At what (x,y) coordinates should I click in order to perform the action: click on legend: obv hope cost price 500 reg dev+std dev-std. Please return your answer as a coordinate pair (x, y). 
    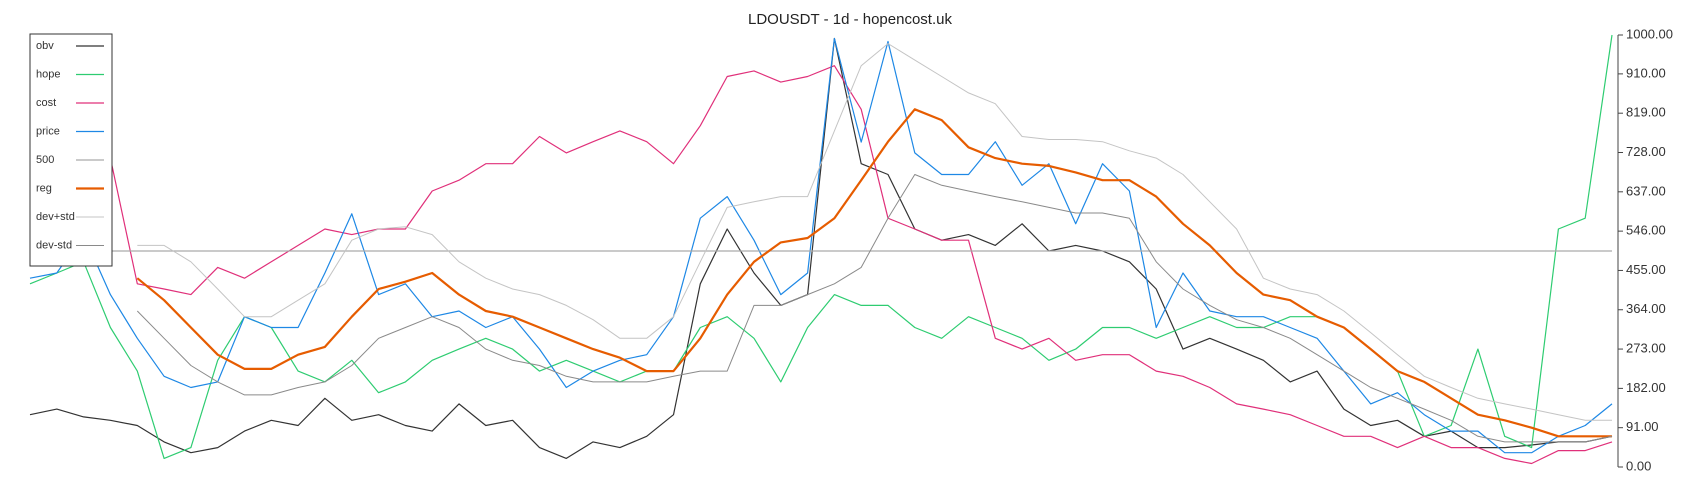
    Looking at the image, I should click on (71, 150).